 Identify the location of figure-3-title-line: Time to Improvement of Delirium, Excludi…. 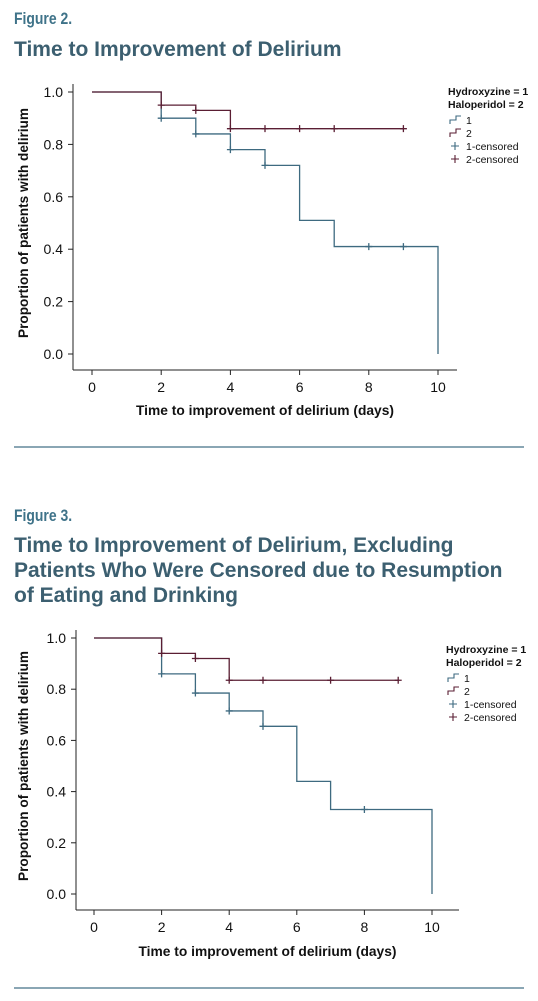
(234, 545).